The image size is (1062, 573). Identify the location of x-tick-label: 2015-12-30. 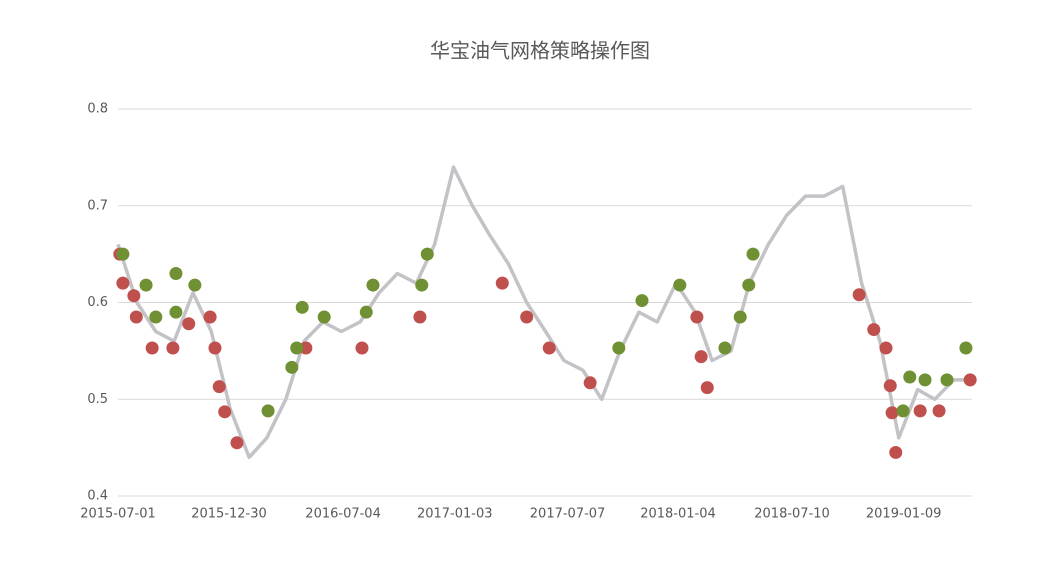
(229, 514).